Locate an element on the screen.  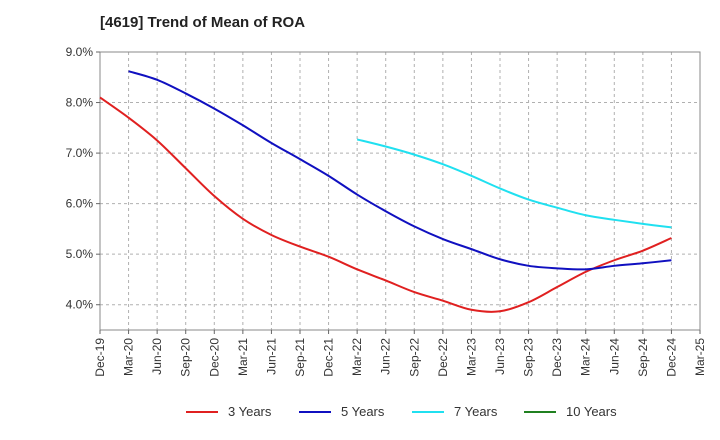
y-tick-label: 4.0% is located at coordinates (80, 305).